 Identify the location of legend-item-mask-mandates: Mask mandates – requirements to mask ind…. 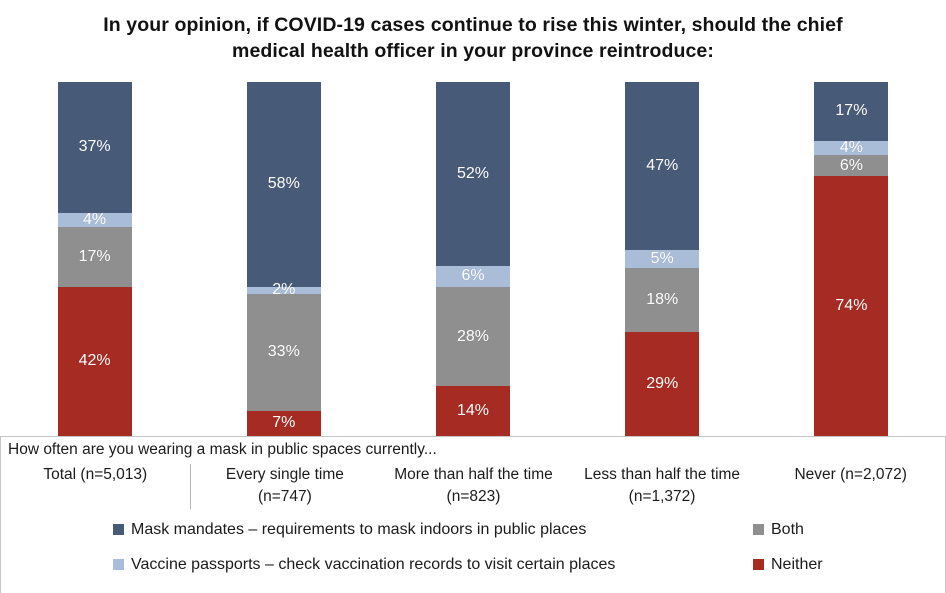
(433, 530).